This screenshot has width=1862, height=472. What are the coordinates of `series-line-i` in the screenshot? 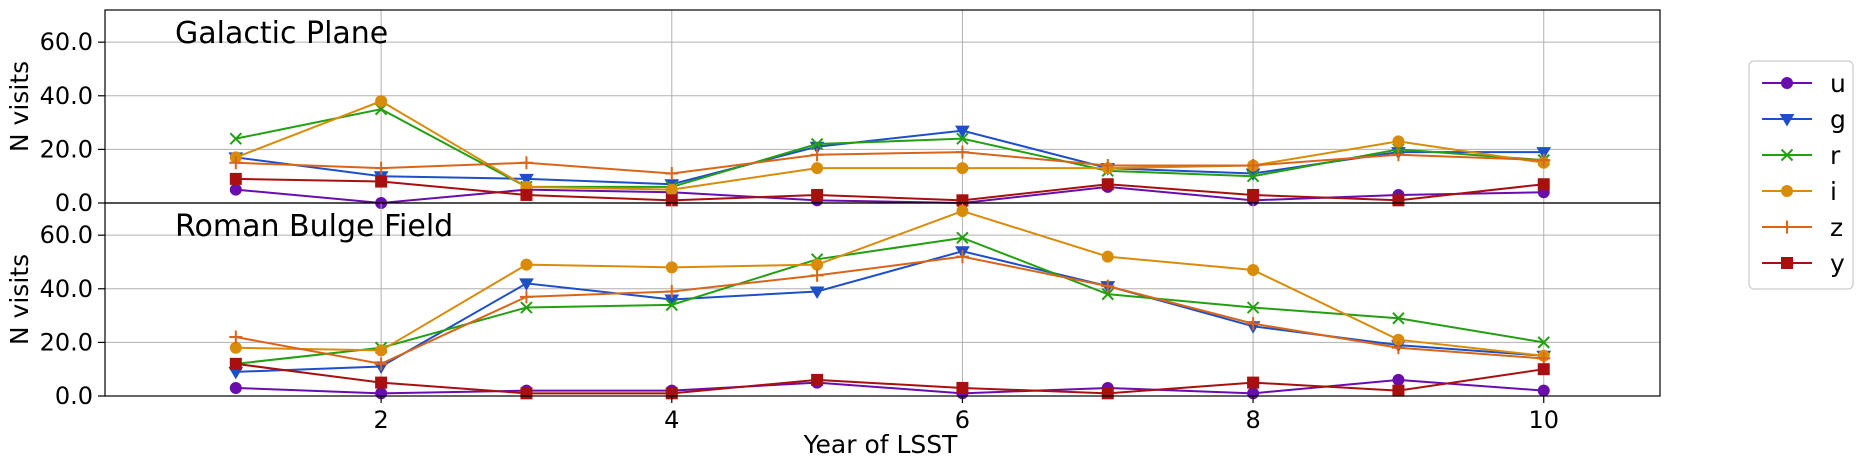 It's located at (889, 145).